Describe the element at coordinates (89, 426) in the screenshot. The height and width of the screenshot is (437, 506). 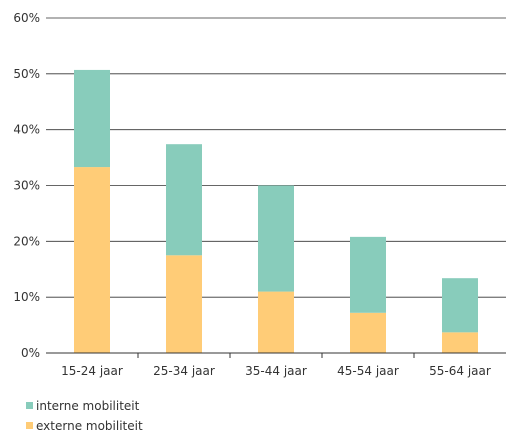
I see `legend-label: externe mobiliteit` at that location.